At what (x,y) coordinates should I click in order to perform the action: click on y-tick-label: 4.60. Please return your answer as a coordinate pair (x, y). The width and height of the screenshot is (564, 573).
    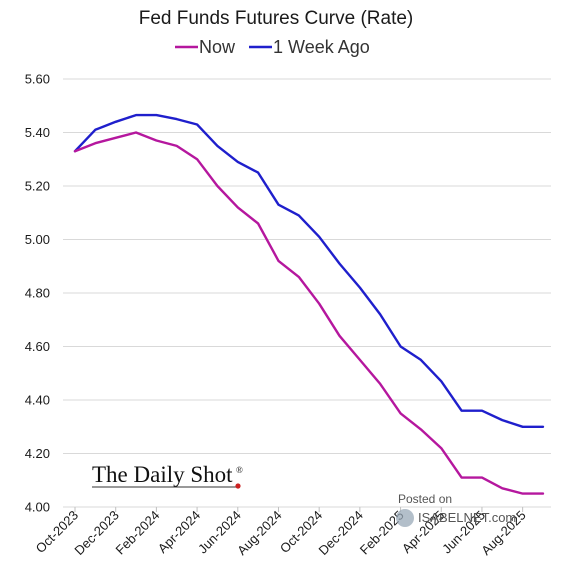
    Looking at the image, I should click on (37, 346).